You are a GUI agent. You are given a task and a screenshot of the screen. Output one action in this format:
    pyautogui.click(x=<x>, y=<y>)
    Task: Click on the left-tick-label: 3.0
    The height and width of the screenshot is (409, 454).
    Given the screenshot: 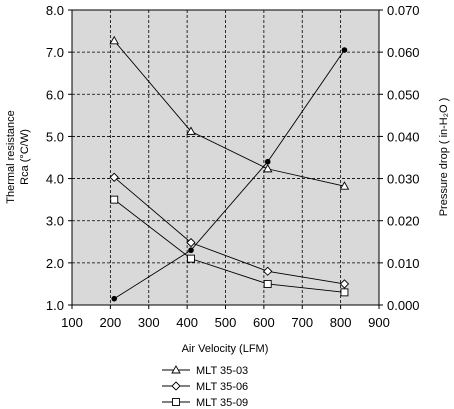 What is the action you would take?
    pyautogui.click(x=55, y=221)
    